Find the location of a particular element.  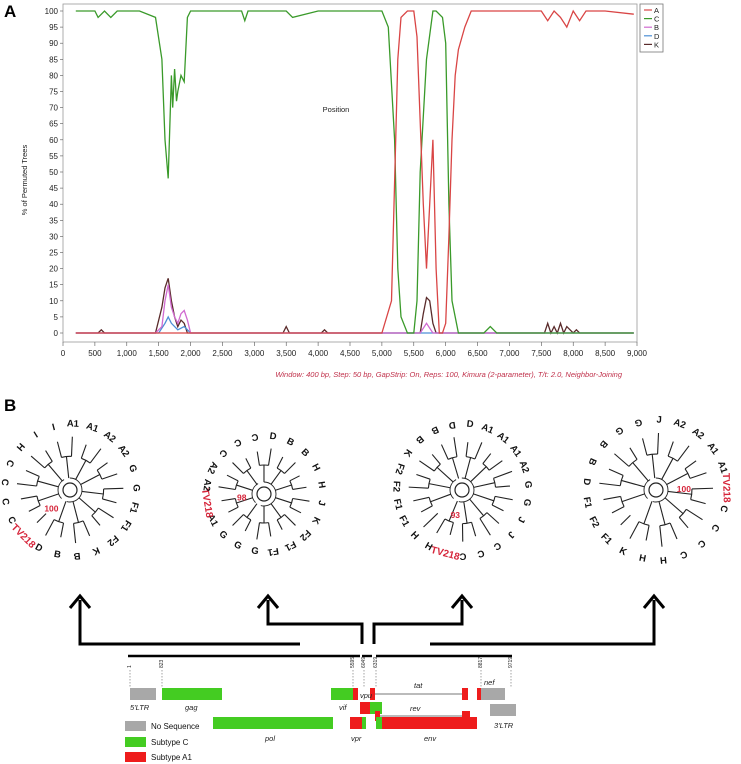

y-tick-label: 30 is located at coordinates (53, 236).